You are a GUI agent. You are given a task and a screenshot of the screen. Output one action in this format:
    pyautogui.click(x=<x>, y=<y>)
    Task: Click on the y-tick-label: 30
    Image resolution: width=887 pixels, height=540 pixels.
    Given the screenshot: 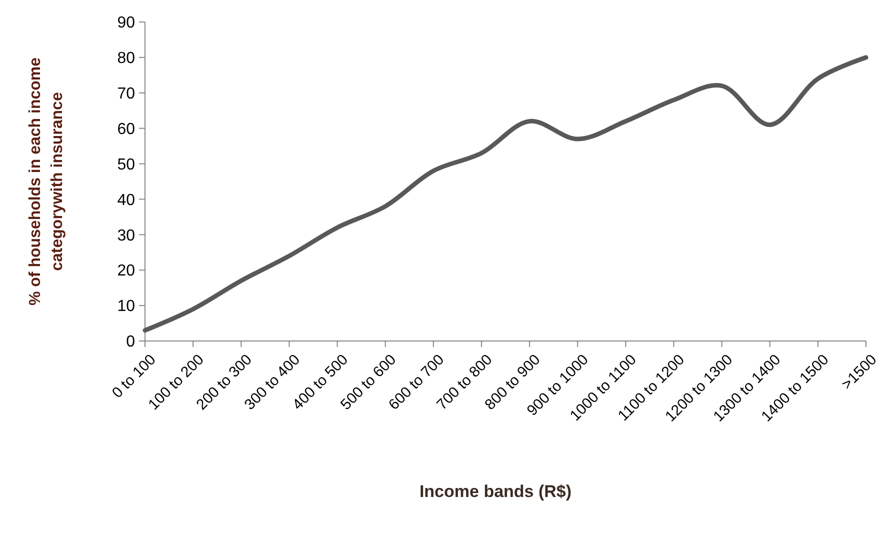 What is the action you would take?
    pyautogui.click(x=126, y=235)
    